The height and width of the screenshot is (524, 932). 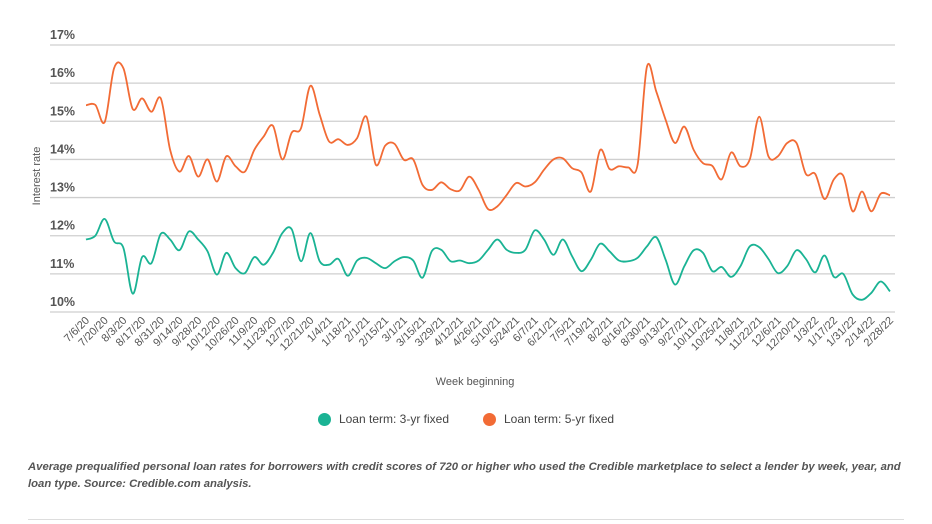 What do you see at coordinates (489, 419) in the screenshot?
I see `legend-marker-5yr` at bounding box center [489, 419].